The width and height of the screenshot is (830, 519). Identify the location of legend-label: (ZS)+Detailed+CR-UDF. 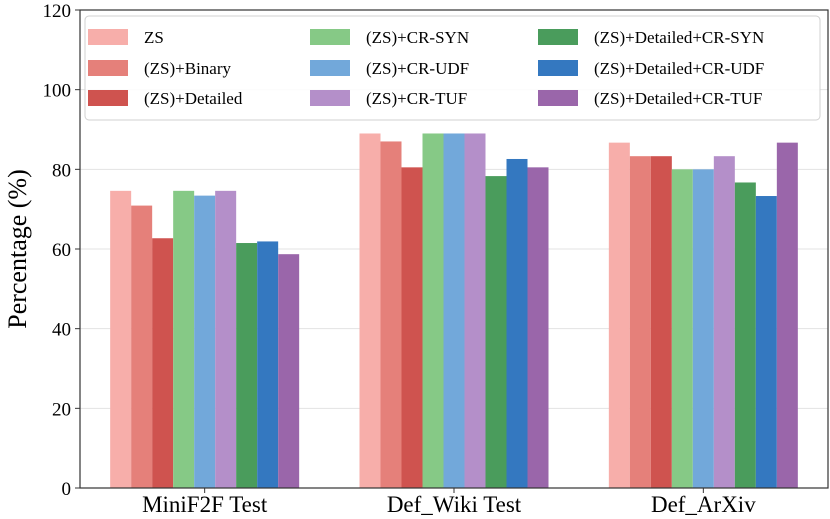
(679, 68).